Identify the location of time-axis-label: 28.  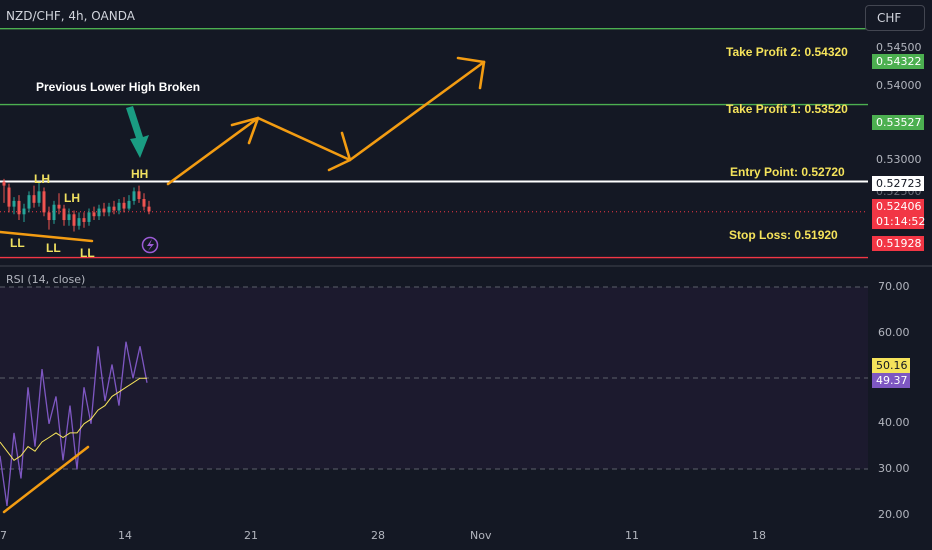
(378, 535).